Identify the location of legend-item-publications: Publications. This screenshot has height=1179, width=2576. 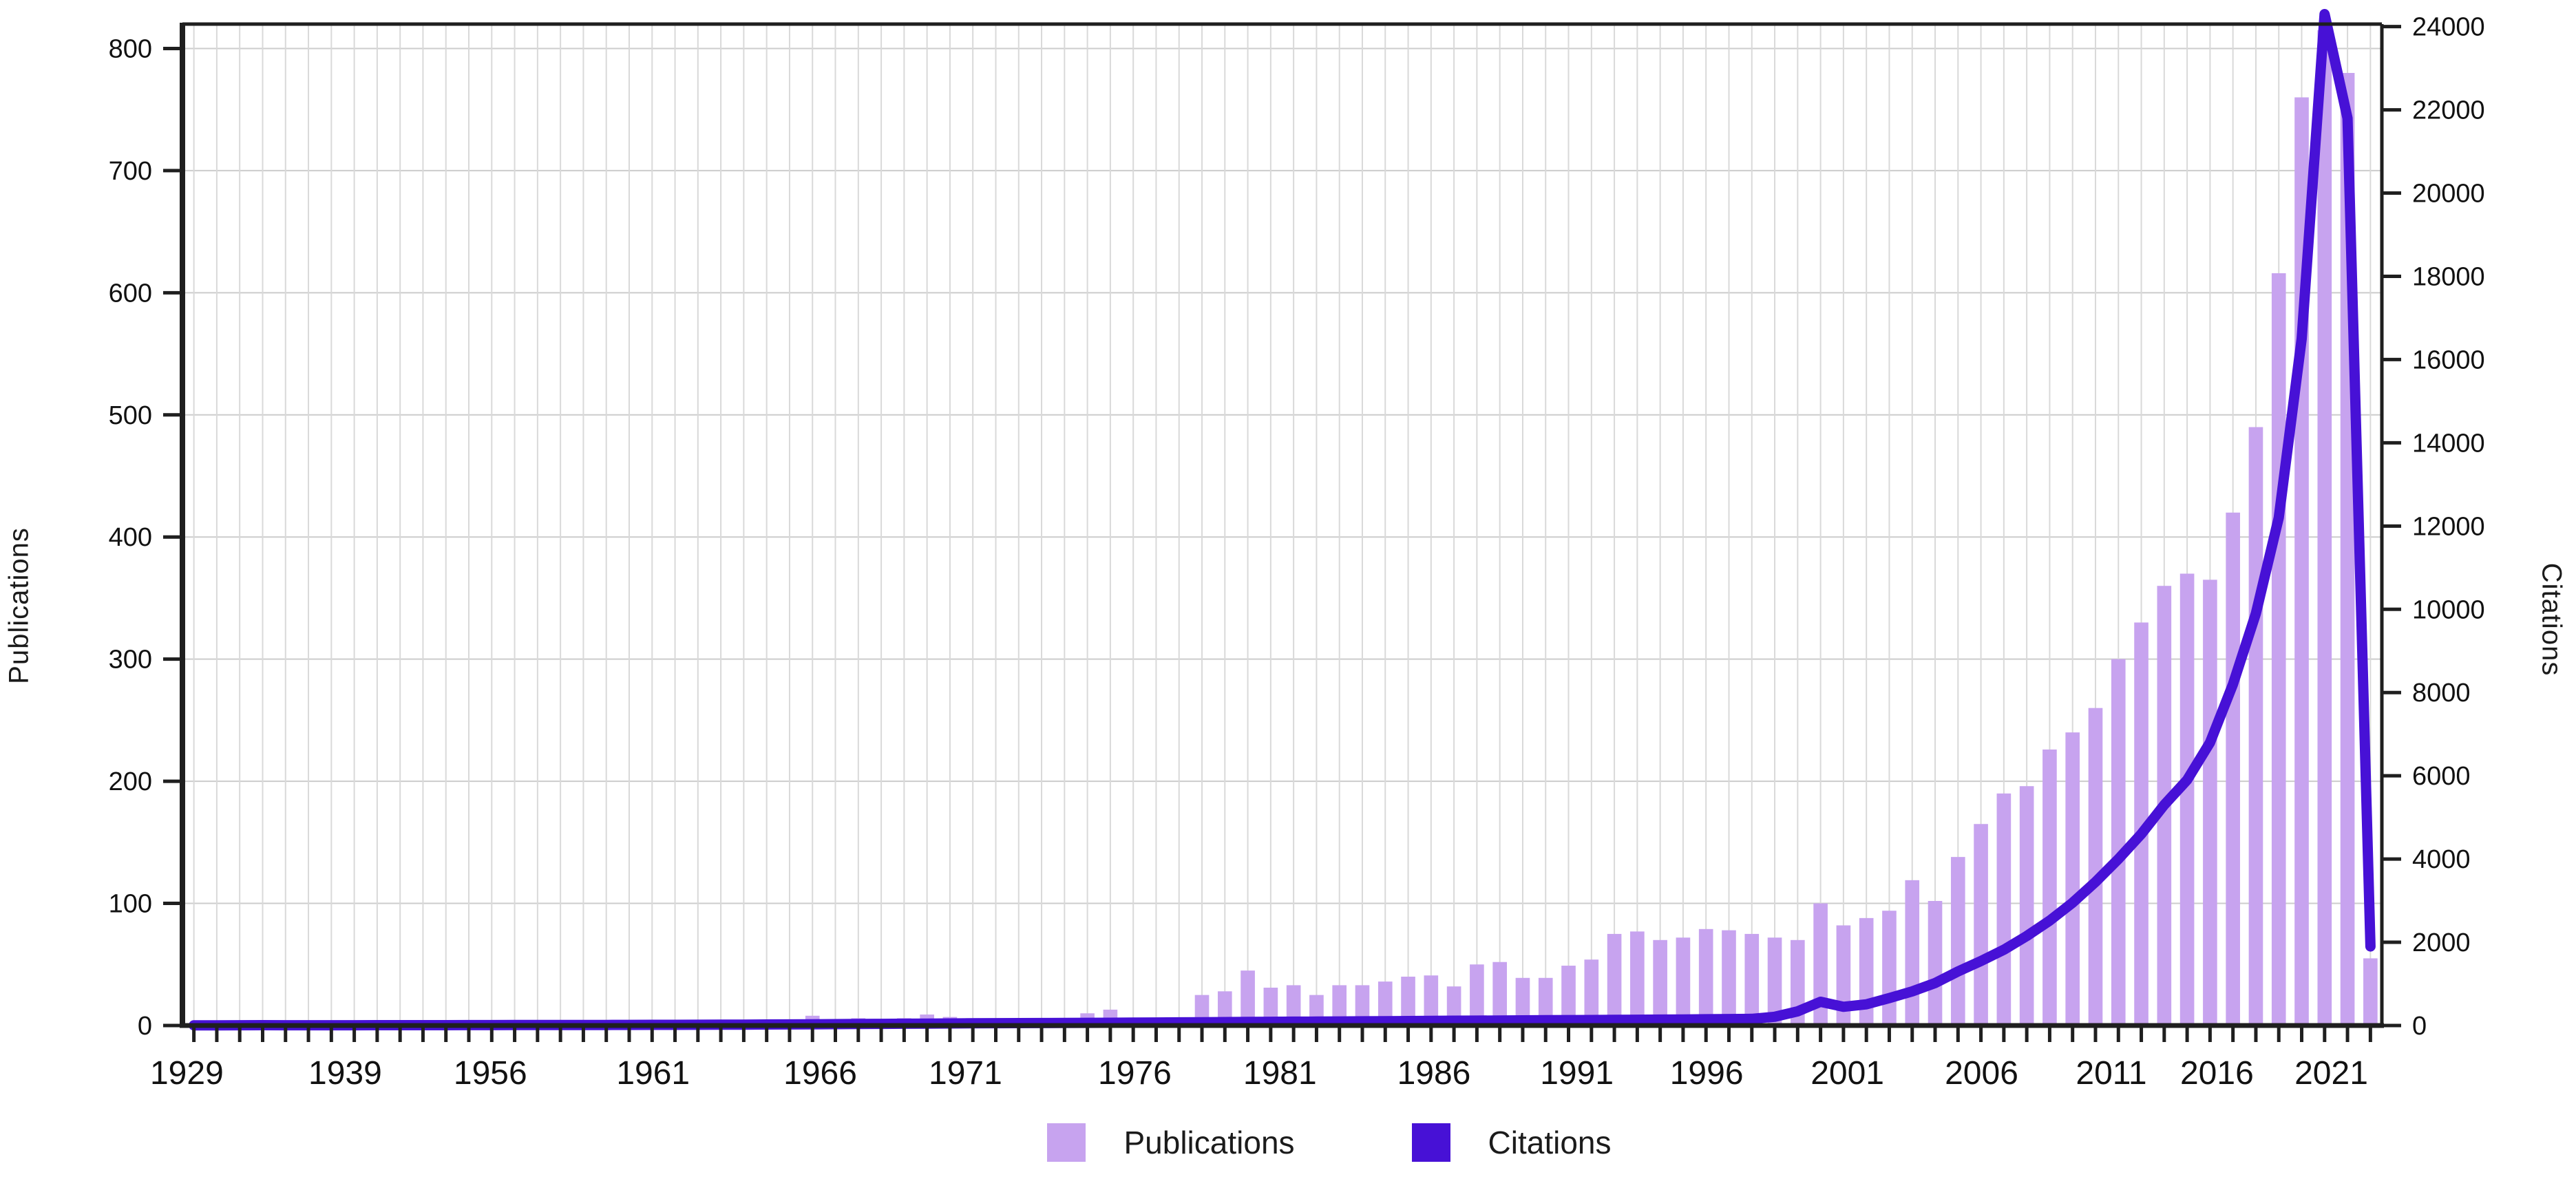
(1171, 1142).